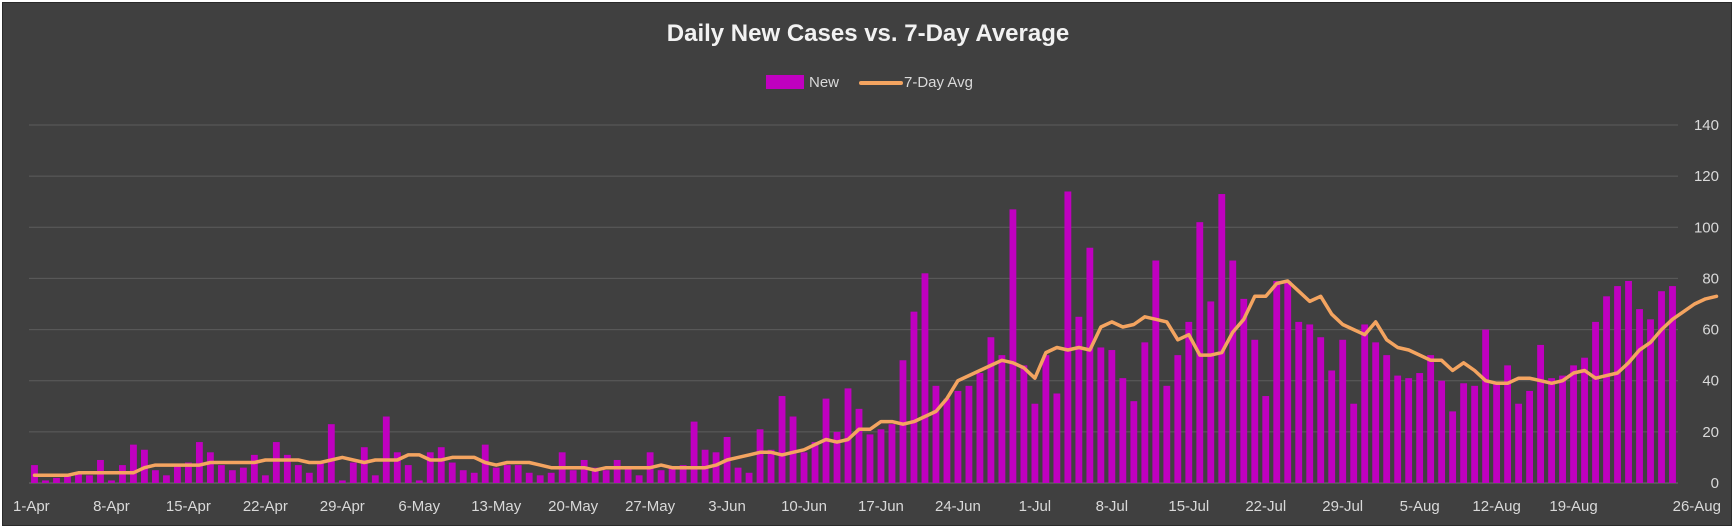 This screenshot has width=1736, height=530. What do you see at coordinates (1706, 176) in the screenshot?
I see `y-tick-label: 120` at bounding box center [1706, 176].